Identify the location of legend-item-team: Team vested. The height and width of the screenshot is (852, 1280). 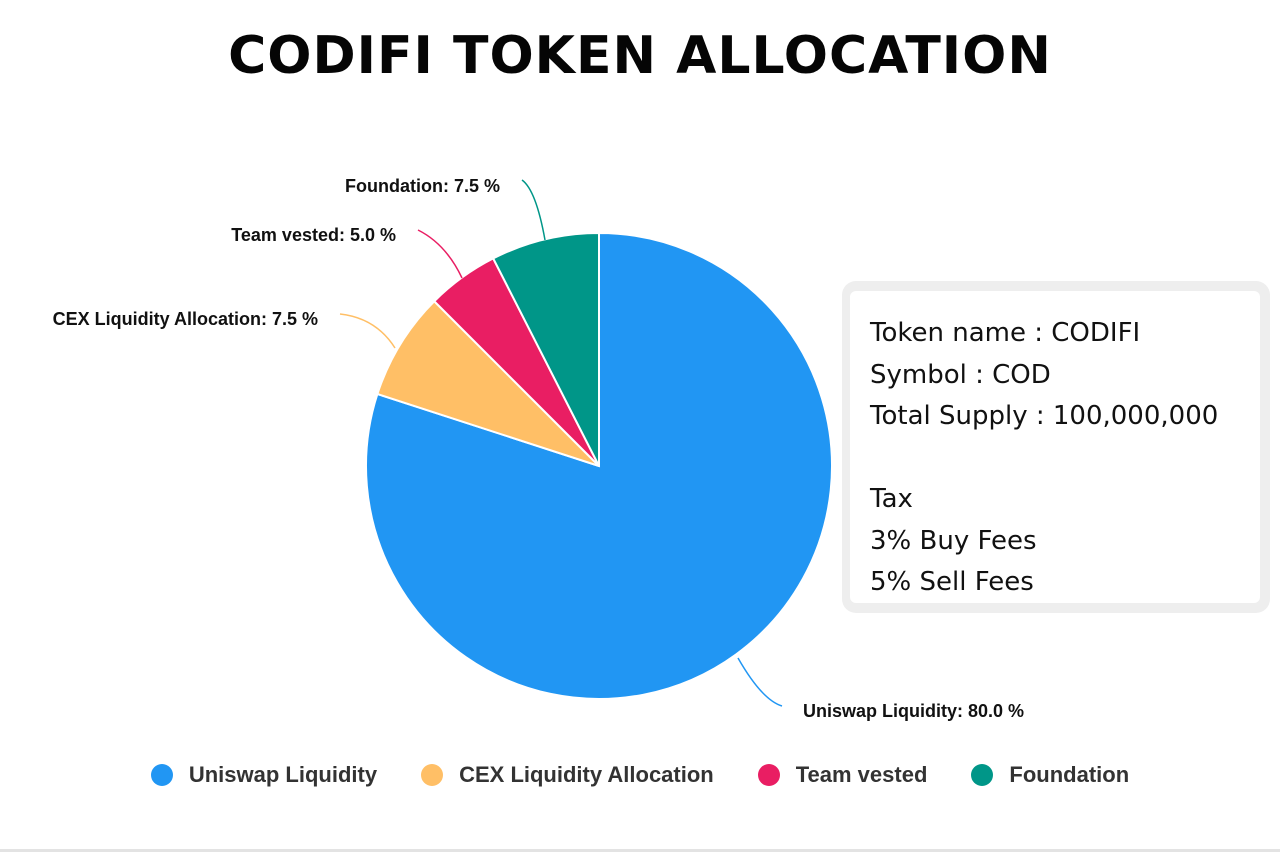
(842, 775).